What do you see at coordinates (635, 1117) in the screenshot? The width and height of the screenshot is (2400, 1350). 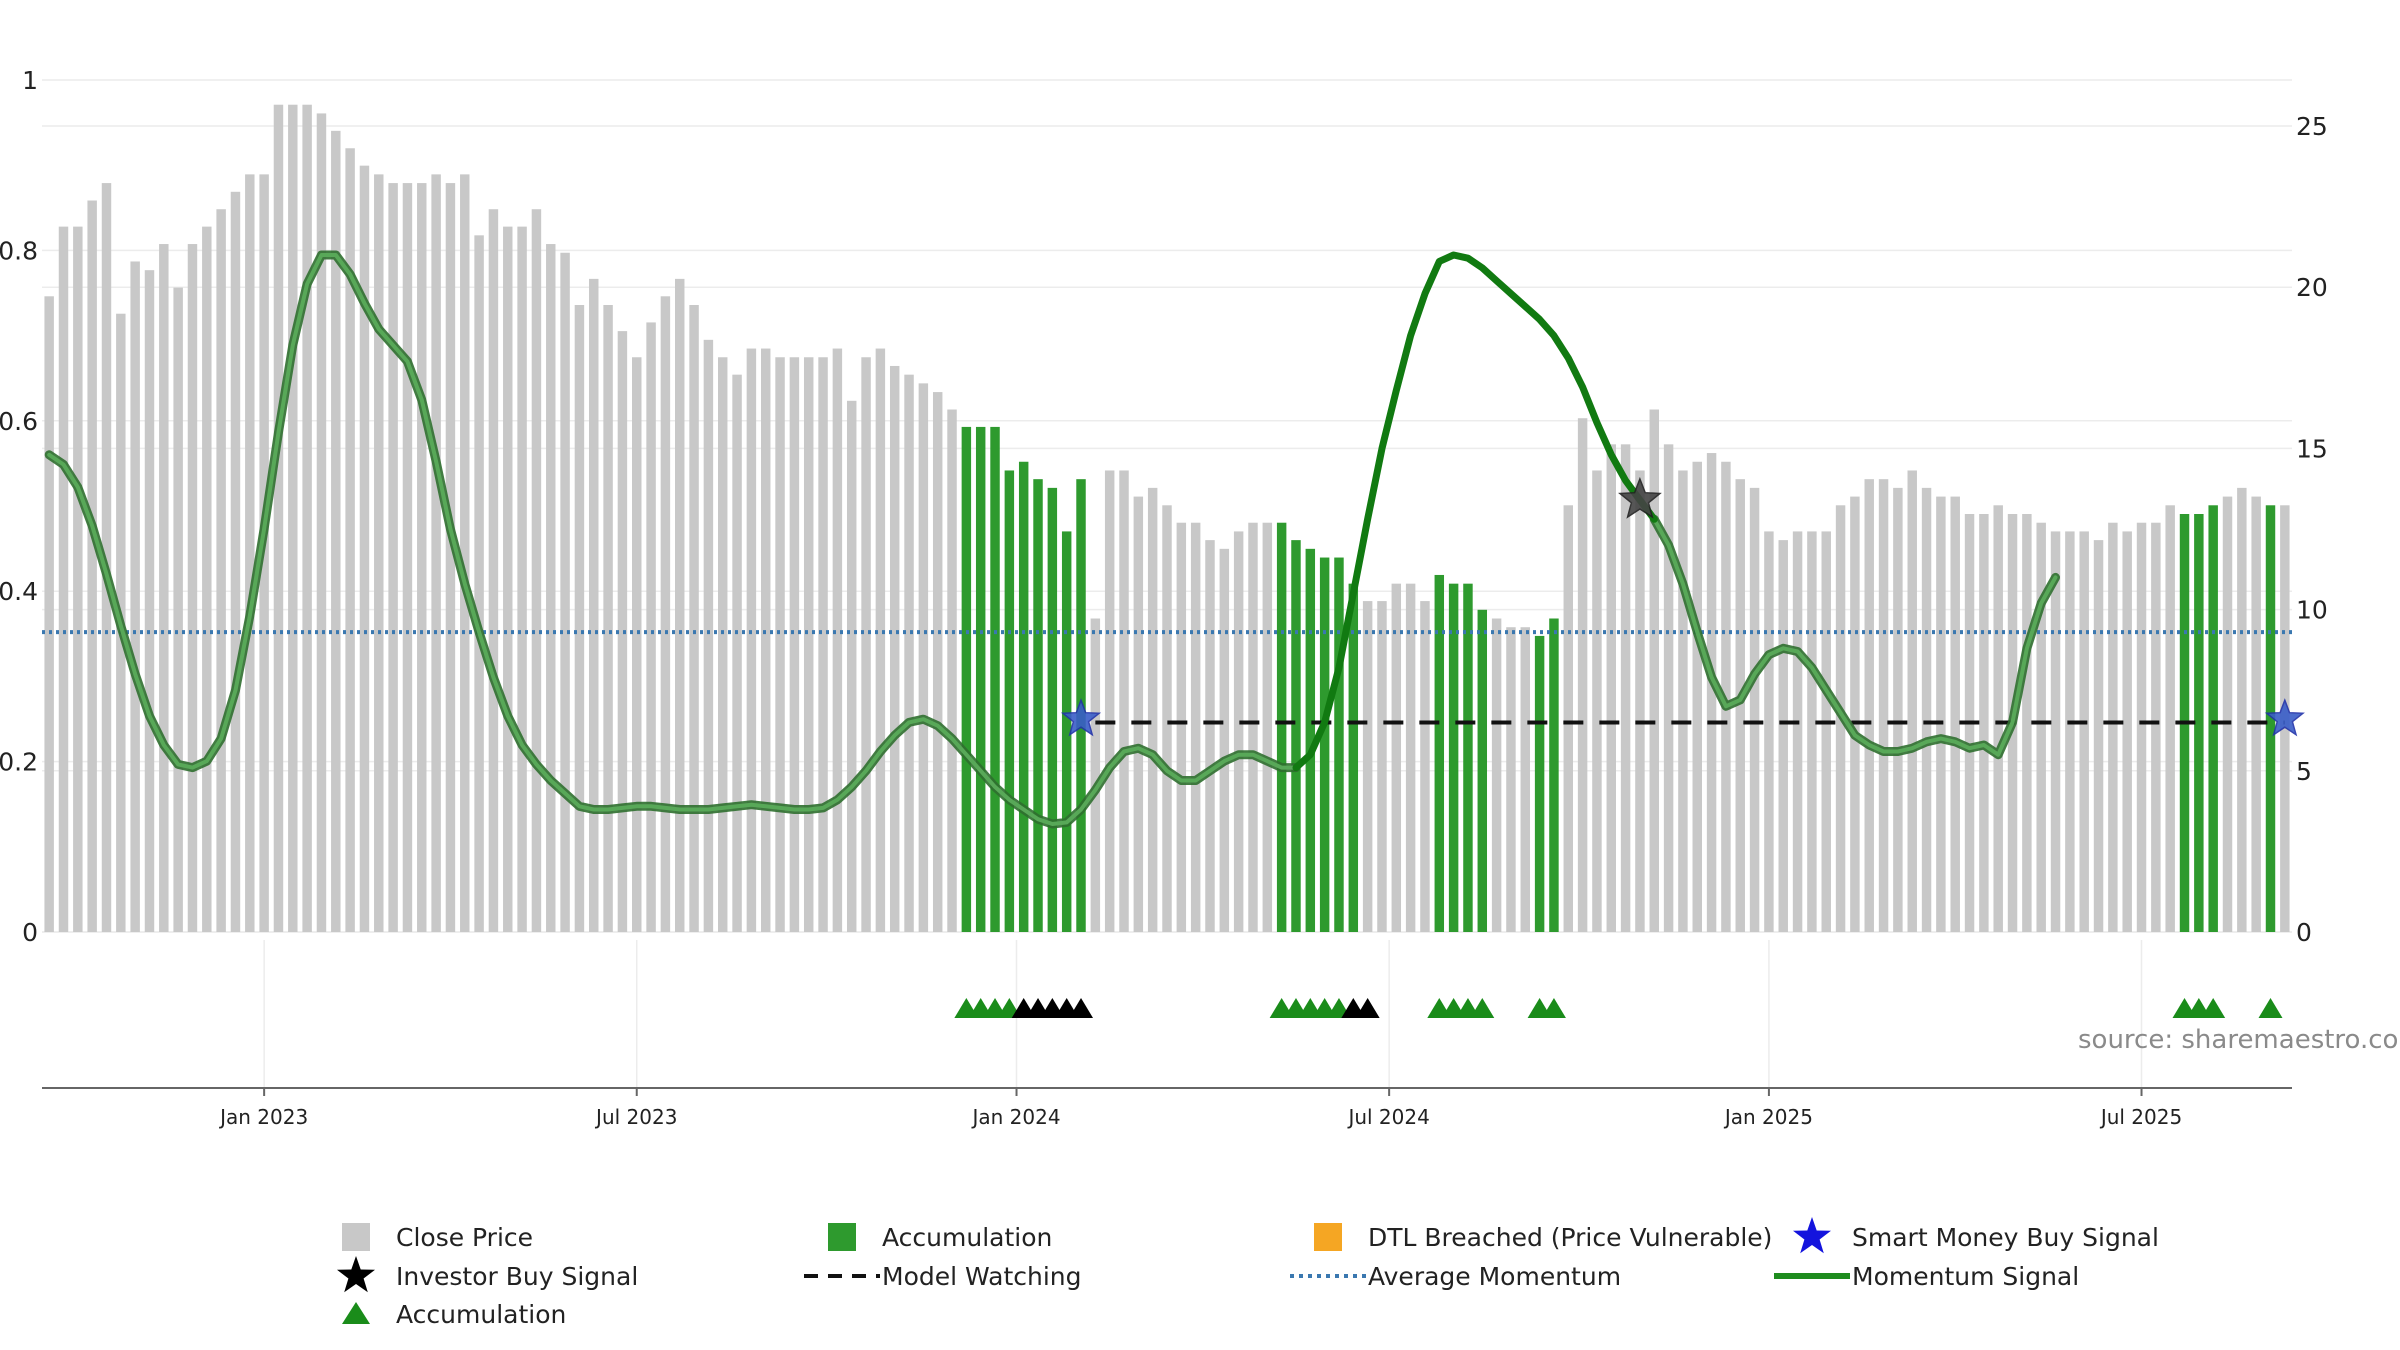 I see `x-tick-label: Jul 2023` at bounding box center [635, 1117].